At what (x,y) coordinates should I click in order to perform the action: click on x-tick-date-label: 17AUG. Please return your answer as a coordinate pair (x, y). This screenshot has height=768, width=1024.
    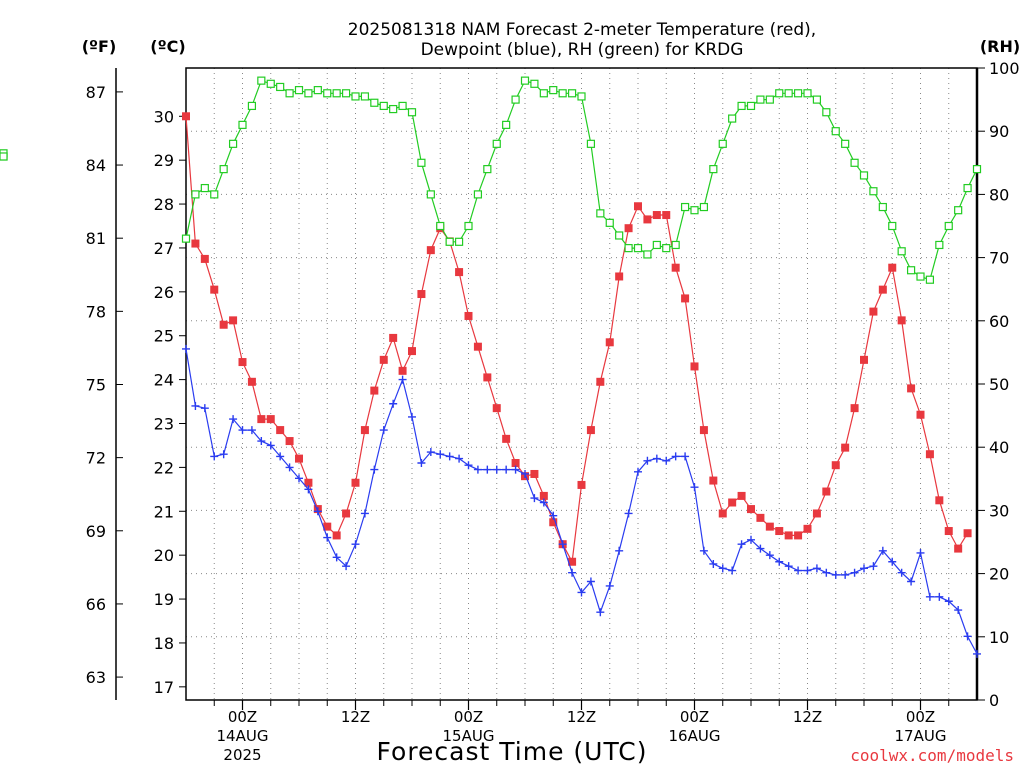
    Looking at the image, I should click on (921, 736).